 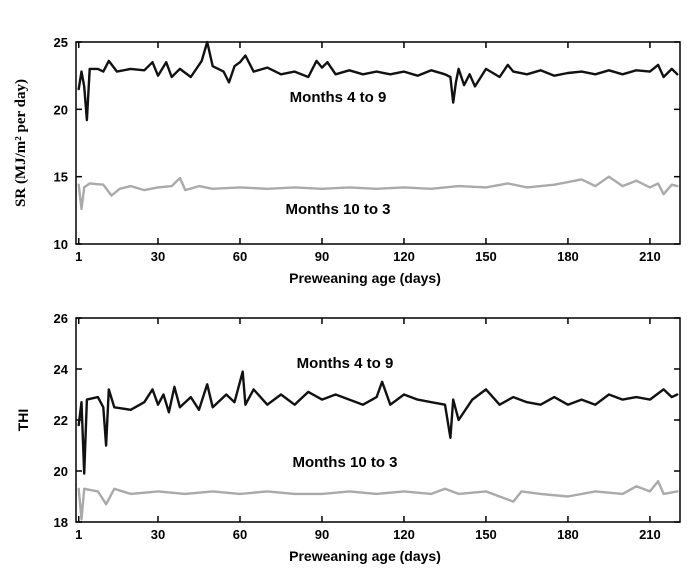 What do you see at coordinates (61, 522) in the screenshot?
I see `thi-y-tick-label: 18` at bounding box center [61, 522].